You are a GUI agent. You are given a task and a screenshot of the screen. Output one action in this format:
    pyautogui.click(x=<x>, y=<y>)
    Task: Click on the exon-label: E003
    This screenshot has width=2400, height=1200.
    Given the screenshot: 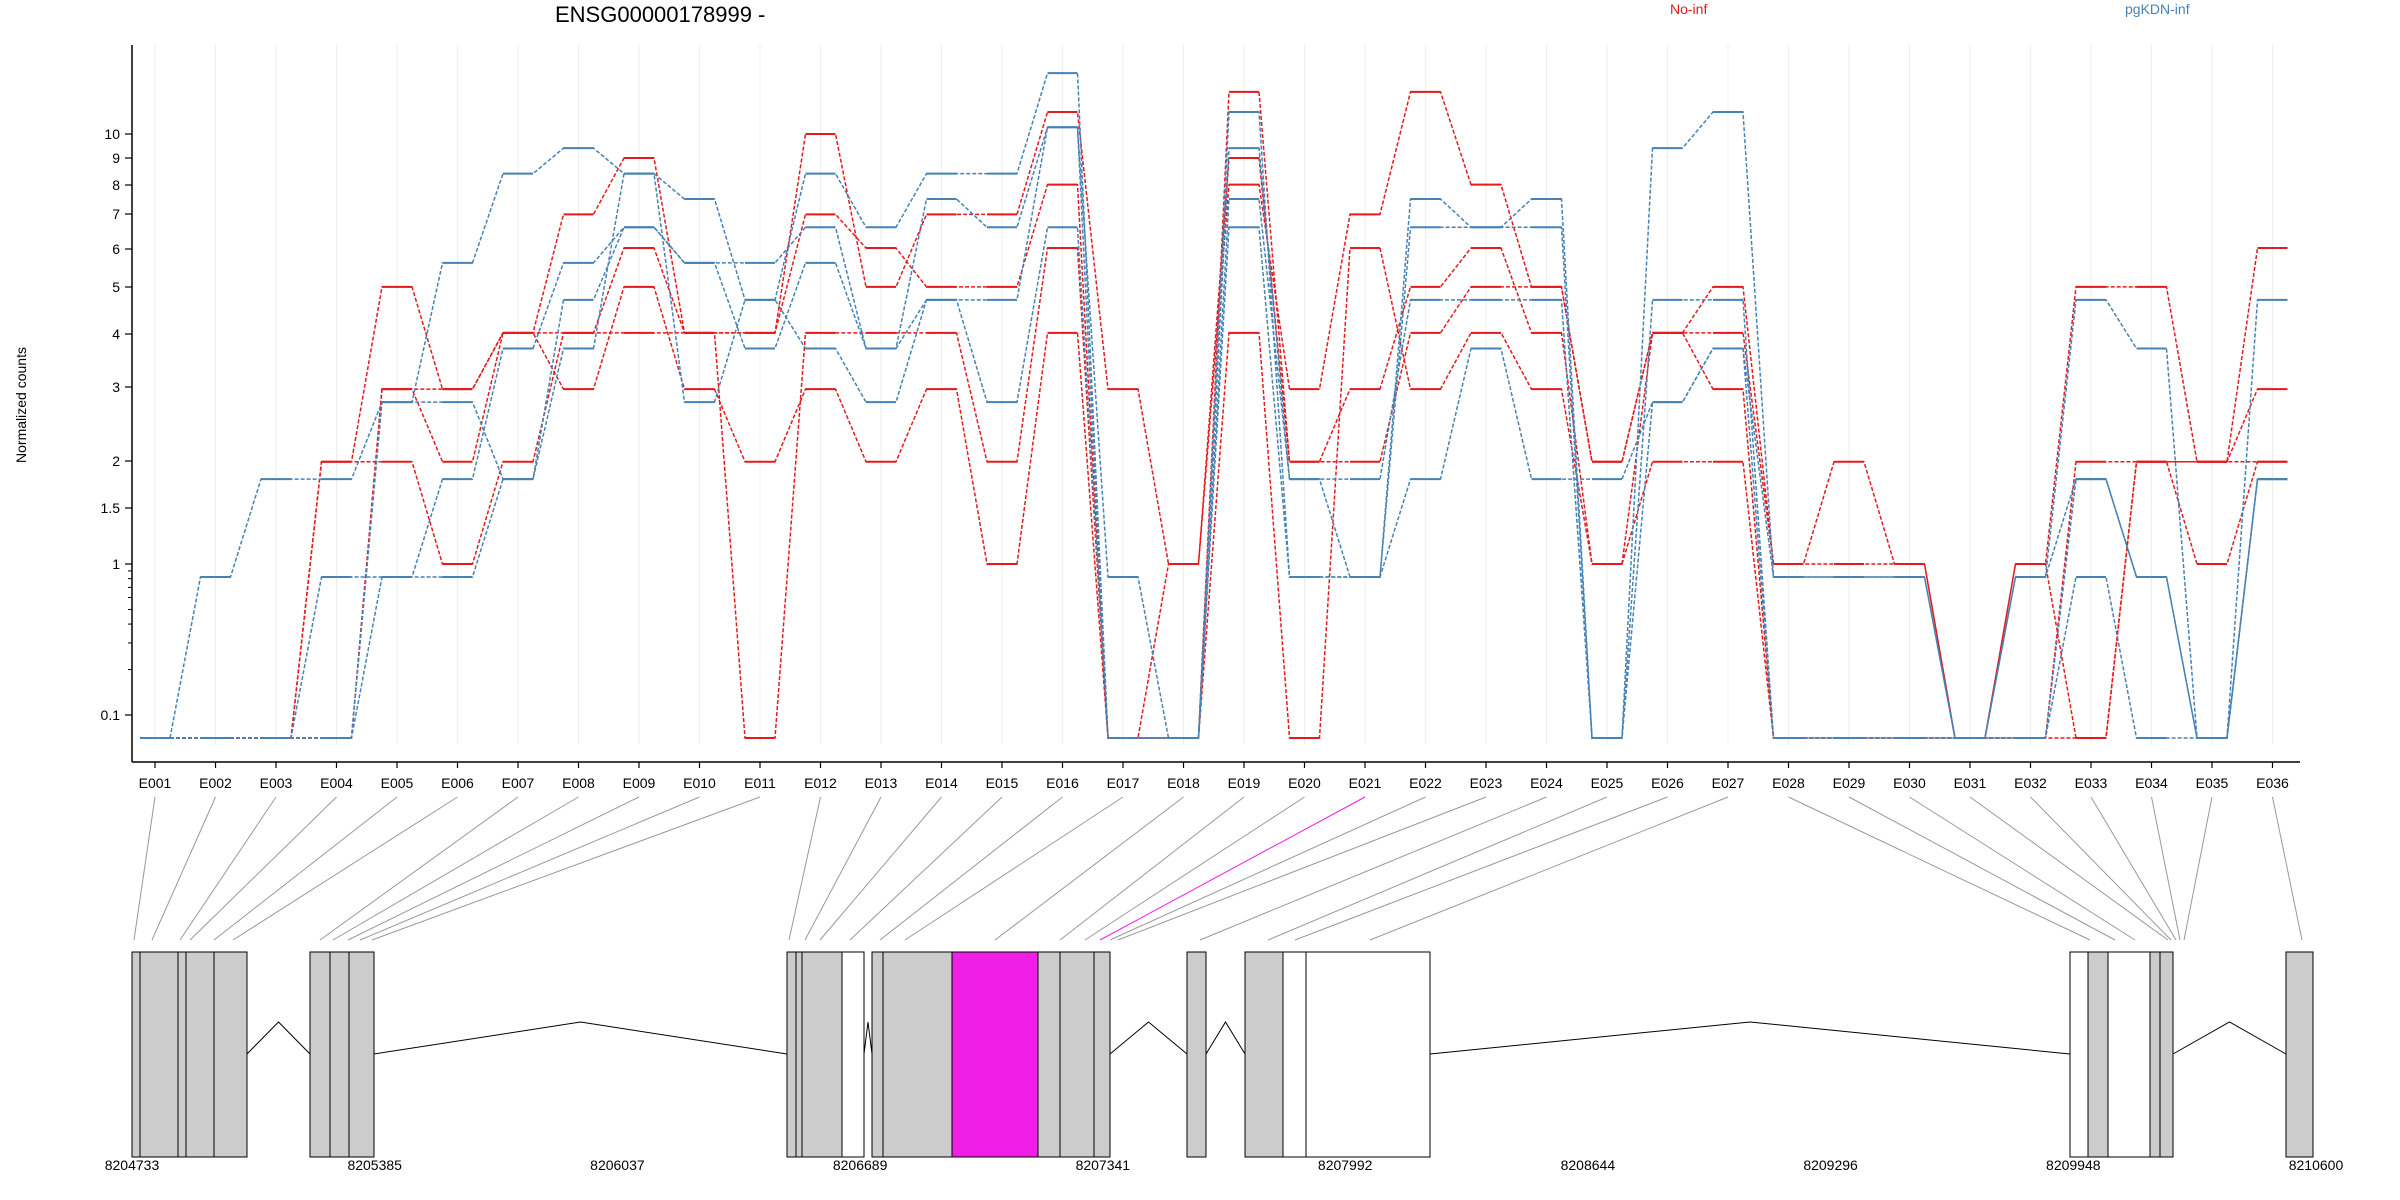 What is the action you would take?
    pyautogui.click(x=276, y=783)
    